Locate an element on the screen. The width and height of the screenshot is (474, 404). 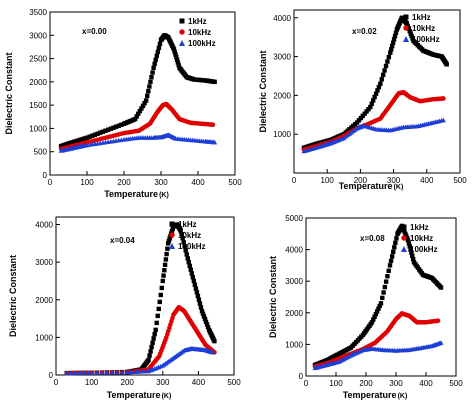
plot-frame is located at coordinates (377, 91).